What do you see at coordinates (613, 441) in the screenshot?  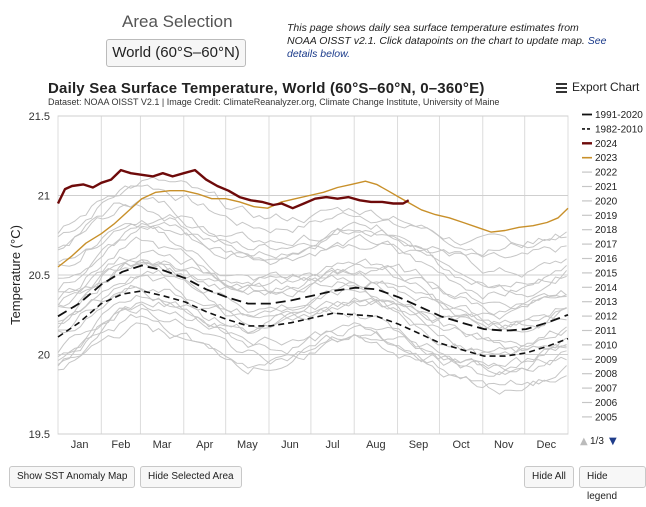 I see `legend-next-icon: ▼` at bounding box center [613, 441].